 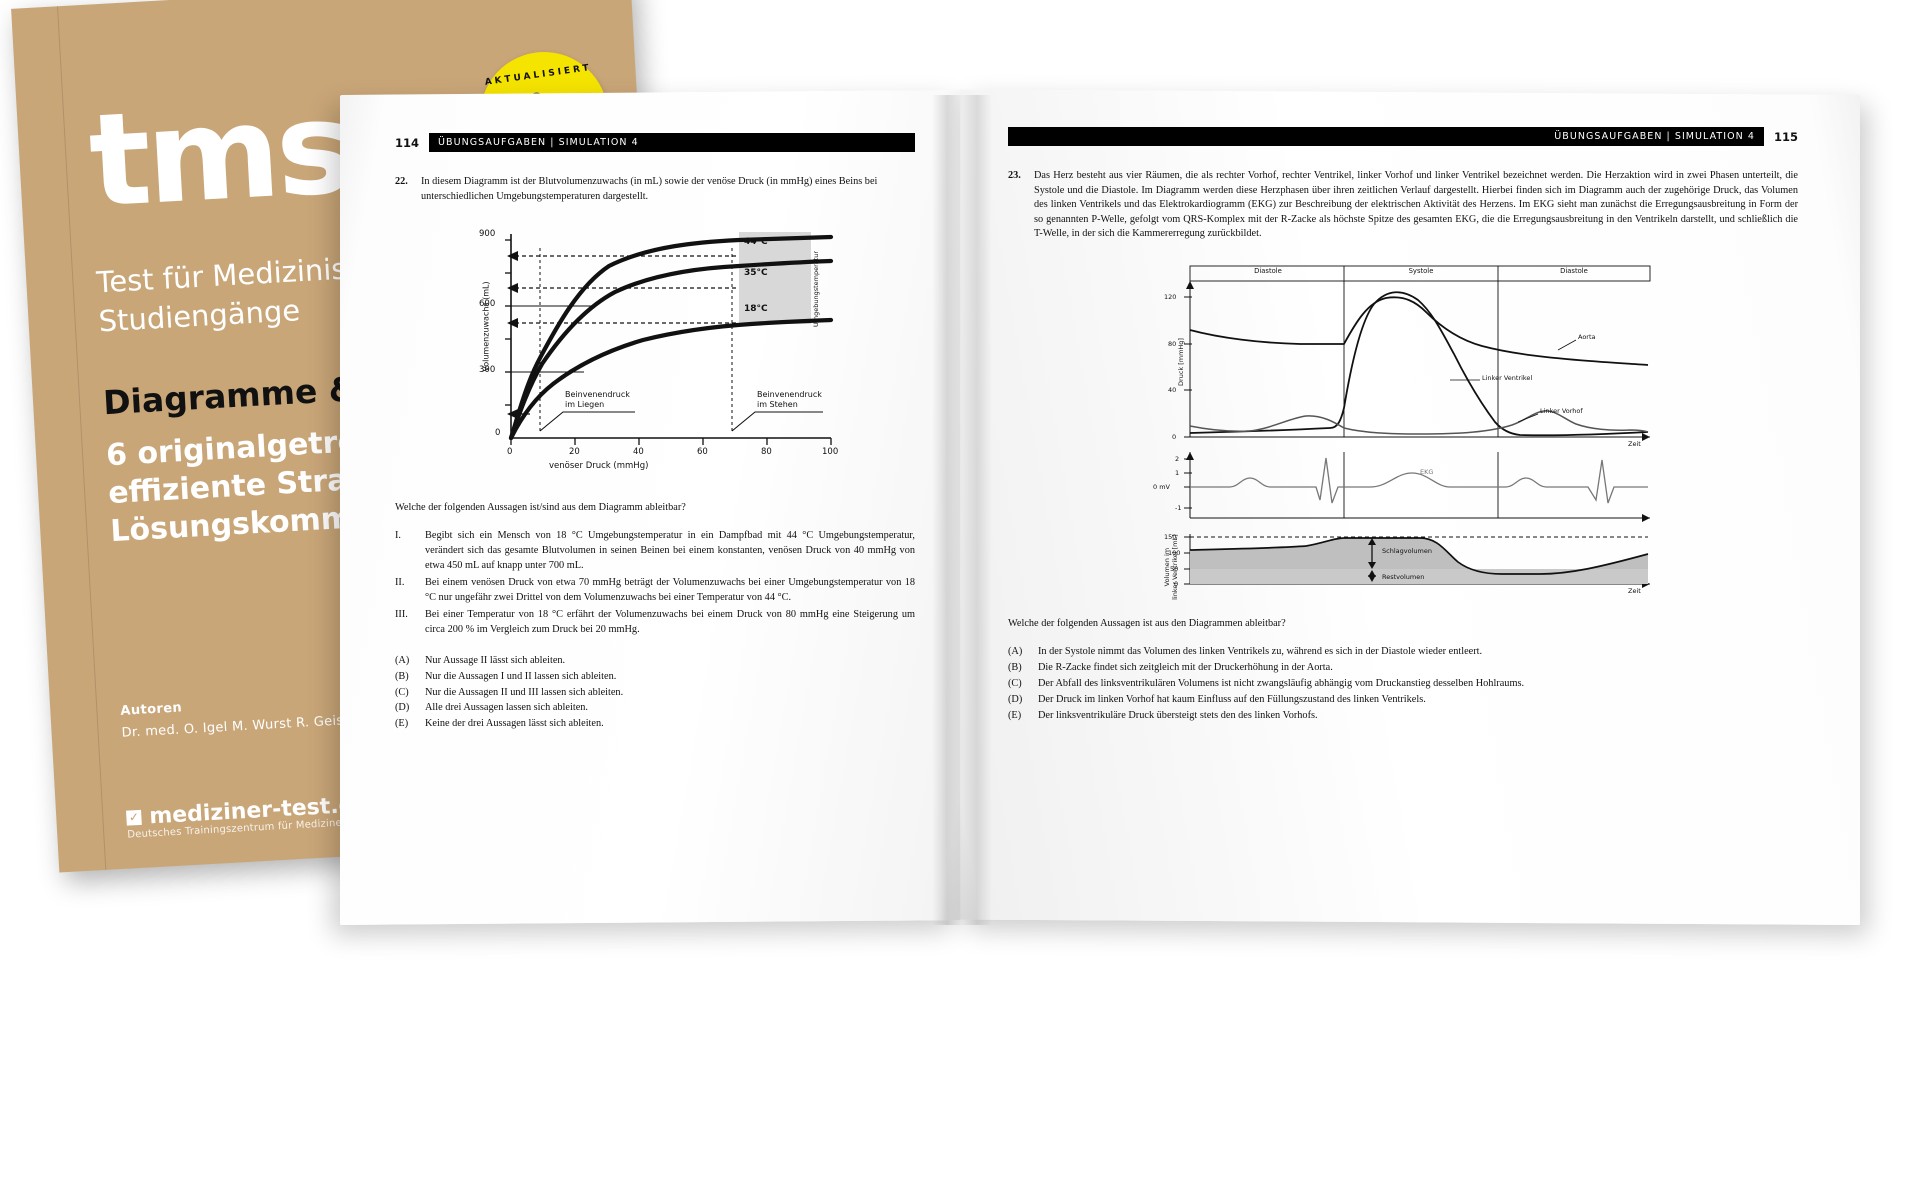 What do you see at coordinates (506, 708) in the screenshot?
I see `option-d-text: Alle drei Aussagen lassen sich ableiten.` at bounding box center [506, 708].